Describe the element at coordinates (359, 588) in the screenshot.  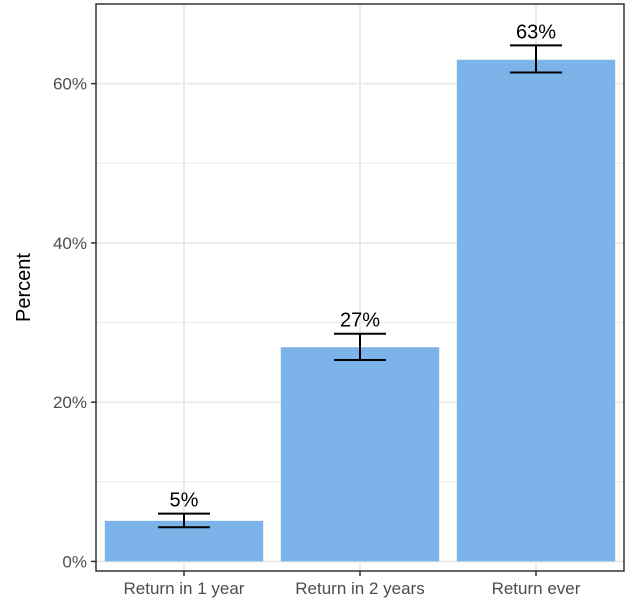
I see `x-tick-label: Return in 2 years` at that location.